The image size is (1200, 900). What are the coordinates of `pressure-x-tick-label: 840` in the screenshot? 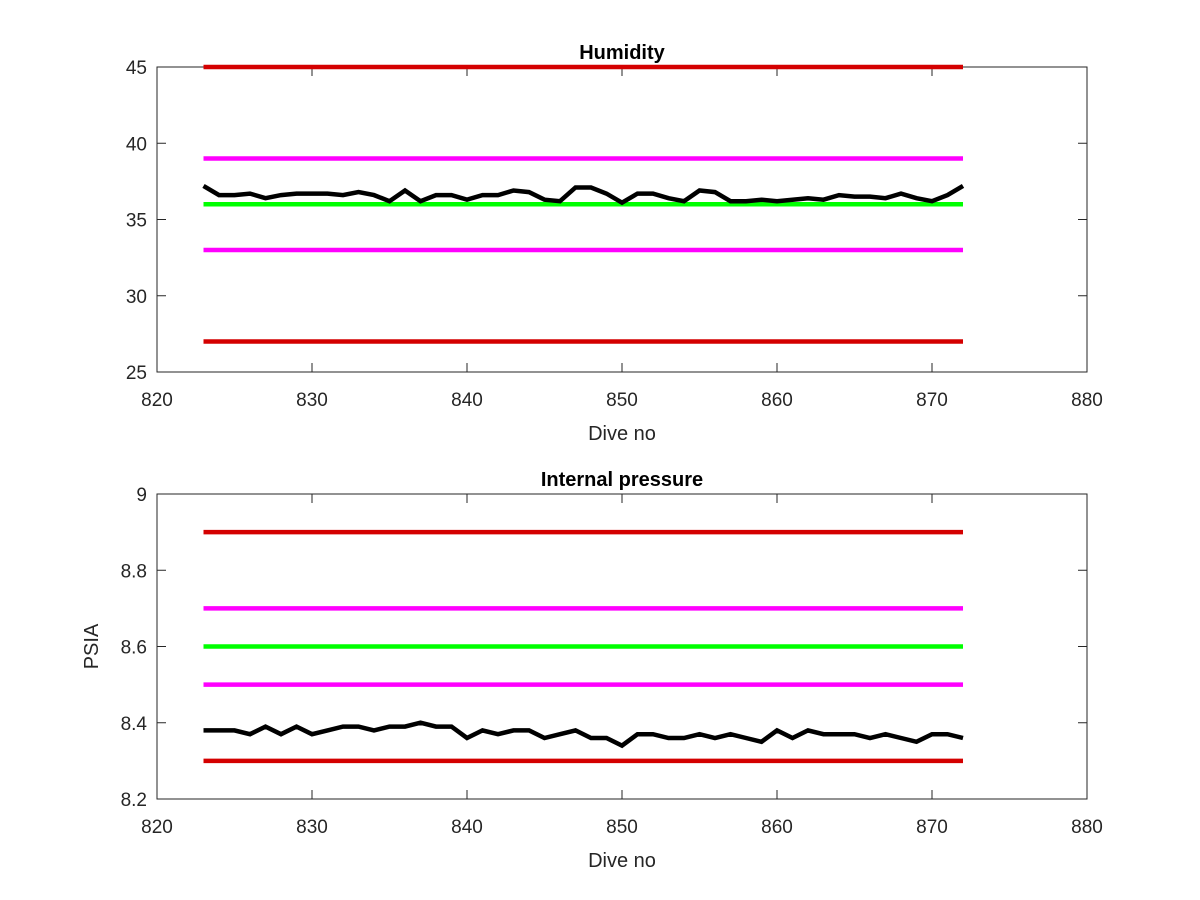 It's located at (467, 827).